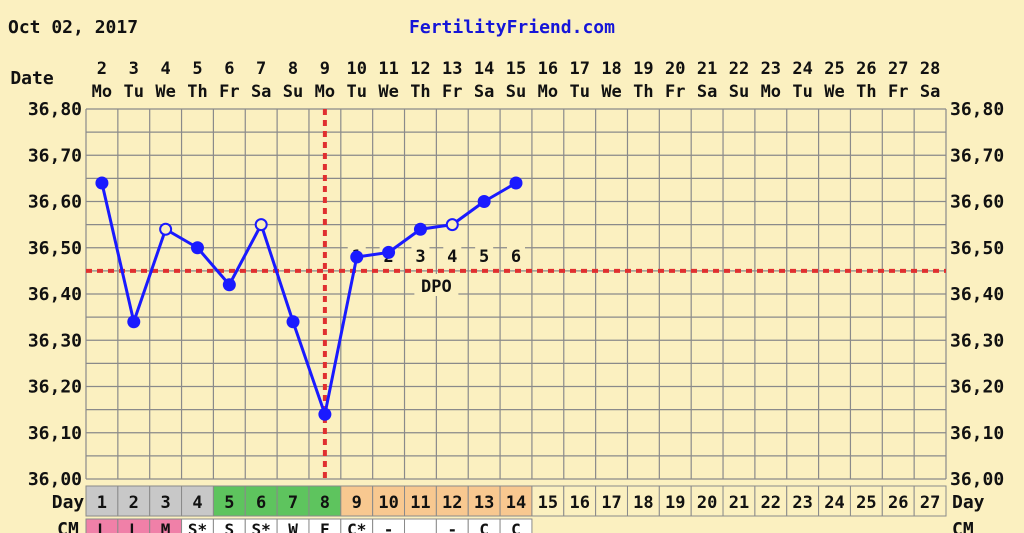 Image resolution: width=1024 pixels, height=533 pixels. What do you see at coordinates (420, 503) in the screenshot?
I see `day-number: 11` at bounding box center [420, 503].